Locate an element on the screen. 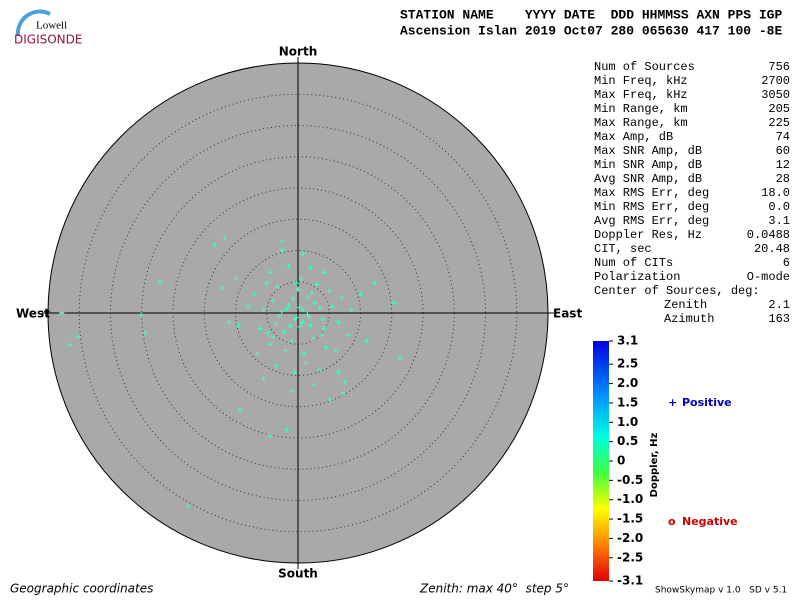 The height and width of the screenshot is (600, 800). stat-label: Doppler Res, Hz is located at coordinates (648, 235).